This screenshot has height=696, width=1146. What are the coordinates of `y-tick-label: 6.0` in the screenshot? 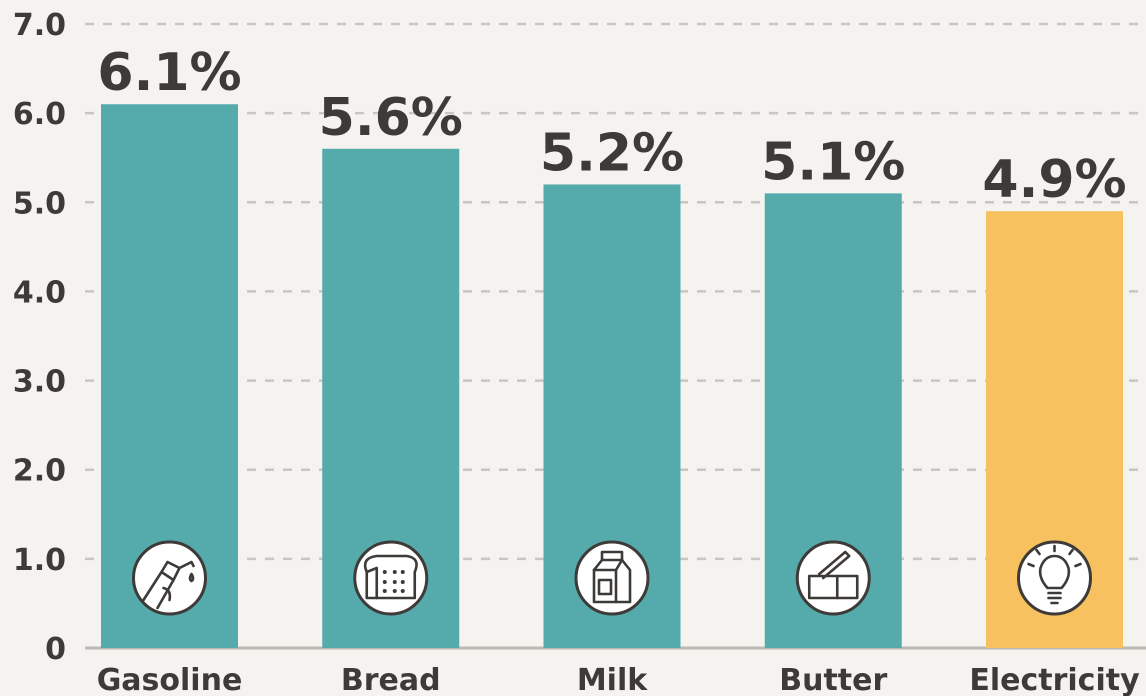 It's located at (39, 114).